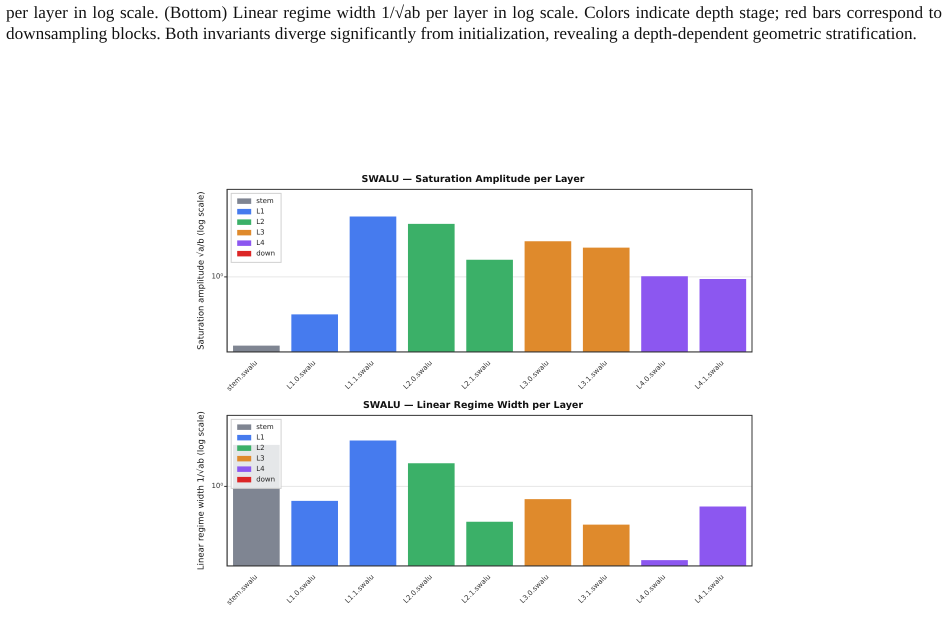 This screenshot has height=640, width=949. I want to click on y-axis-title: Saturation amplitude √a/b (log scale), so click(201, 270).